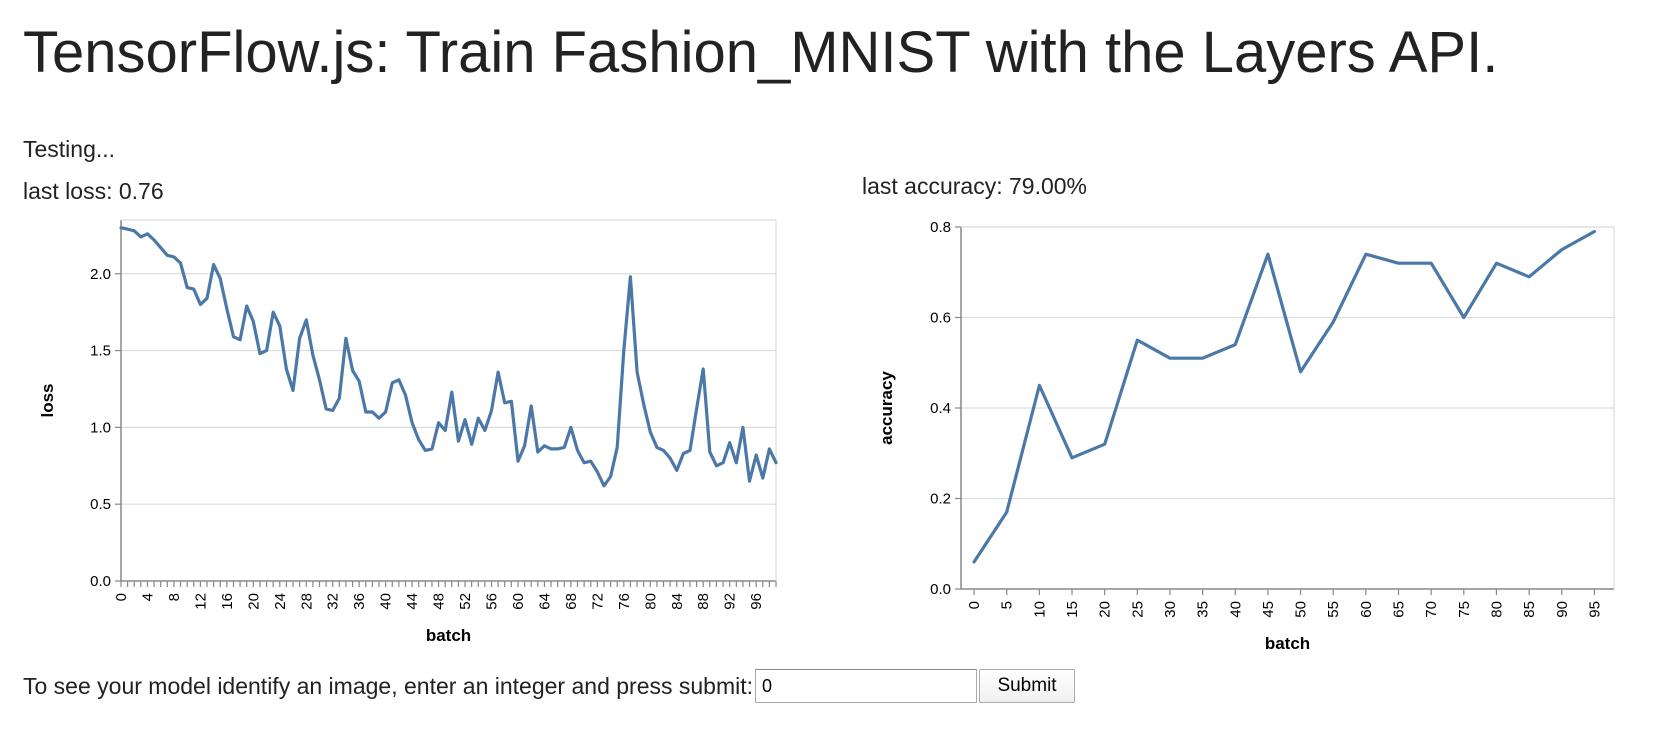 The width and height of the screenshot is (1658, 750). Describe the element at coordinates (47, 400) in the screenshot. I see `y-axis-title: loss` at that location.